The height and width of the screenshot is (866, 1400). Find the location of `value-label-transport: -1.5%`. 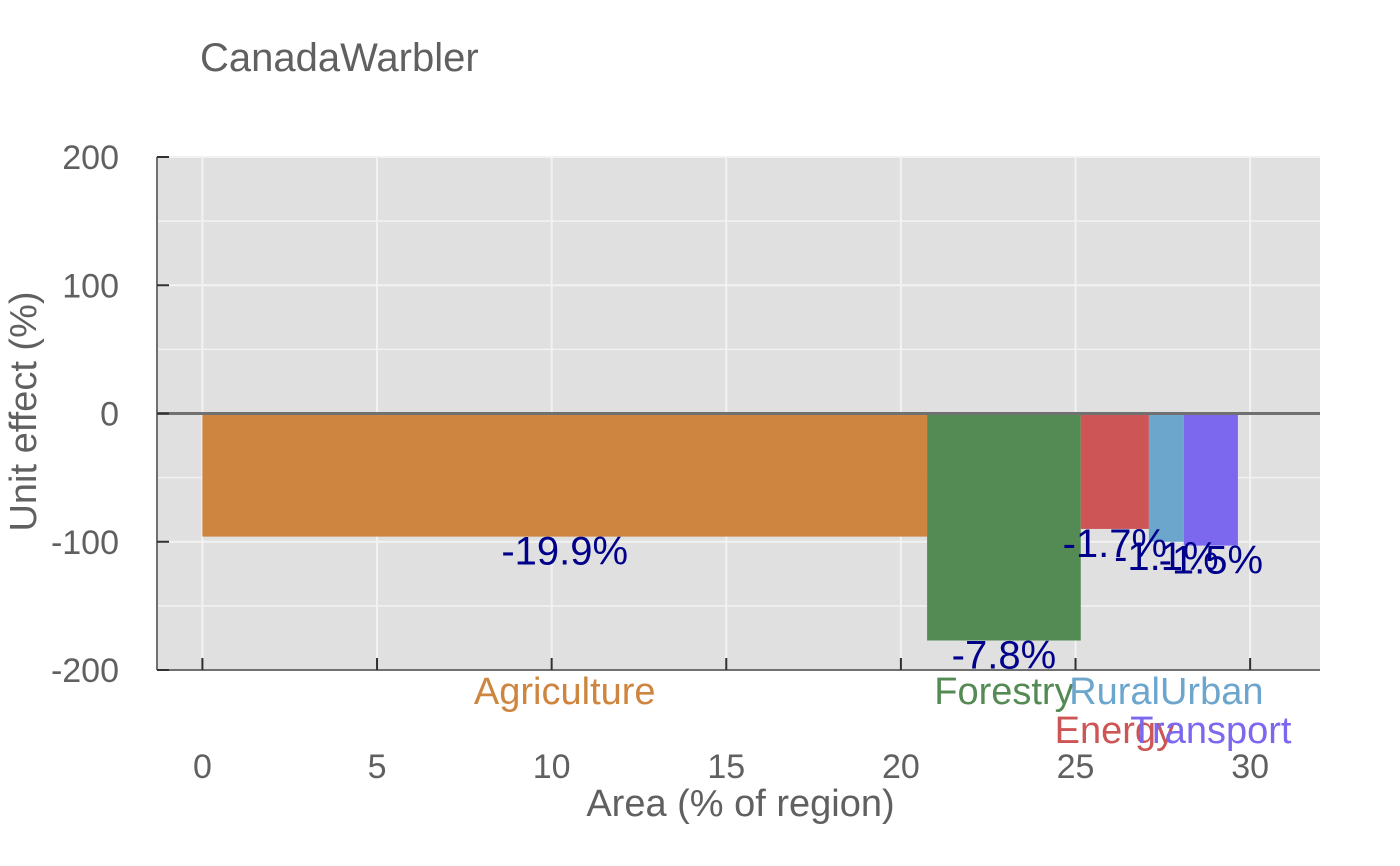

value-label-transport: -1.5% is located at coordinates (1211, 561).